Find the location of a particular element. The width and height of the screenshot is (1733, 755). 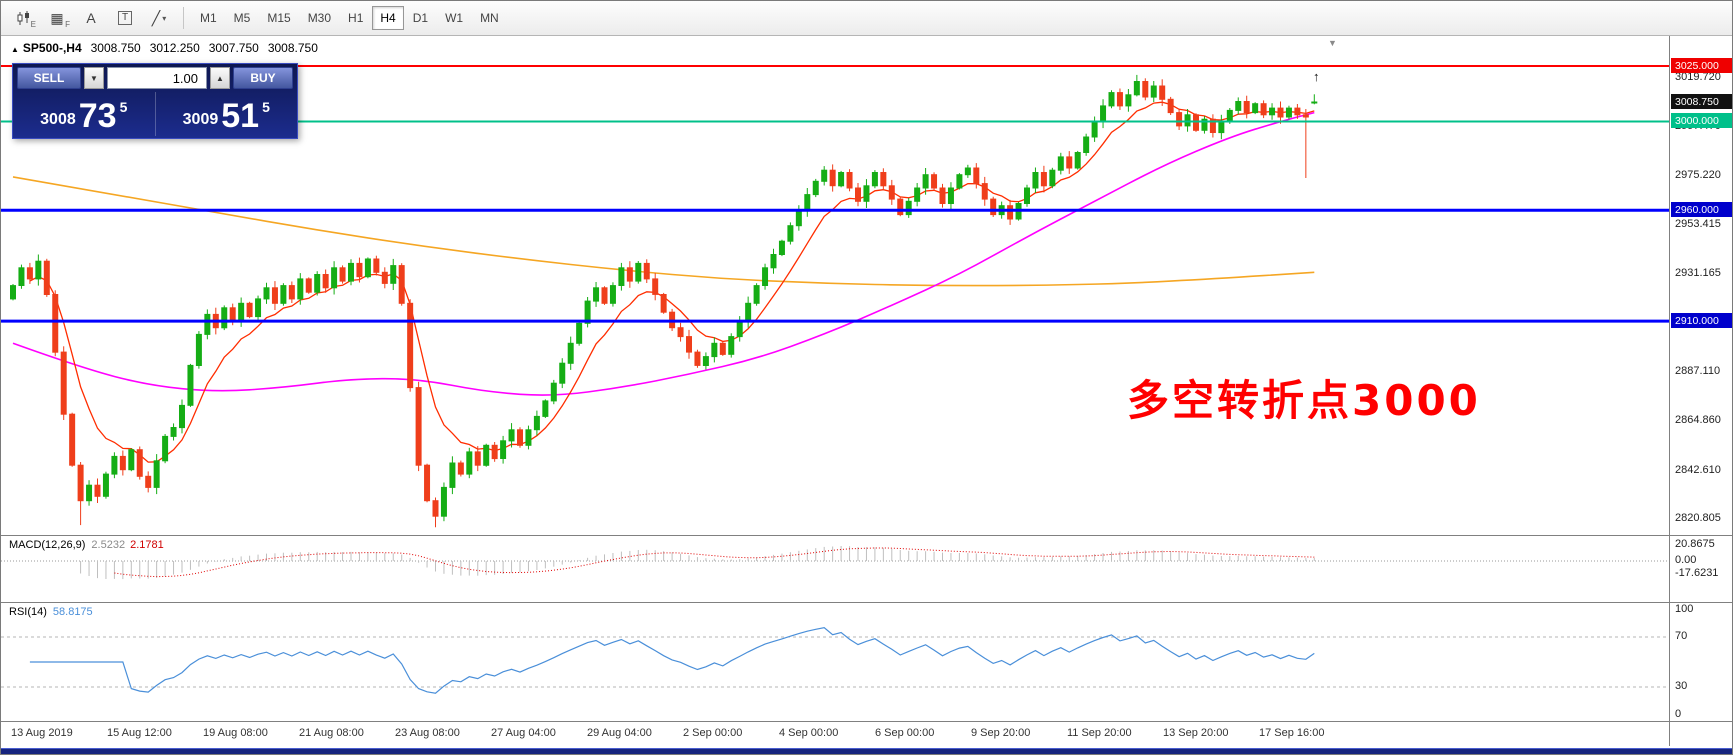

timeframe-M1: M1 is located at coordinates (208, 18).